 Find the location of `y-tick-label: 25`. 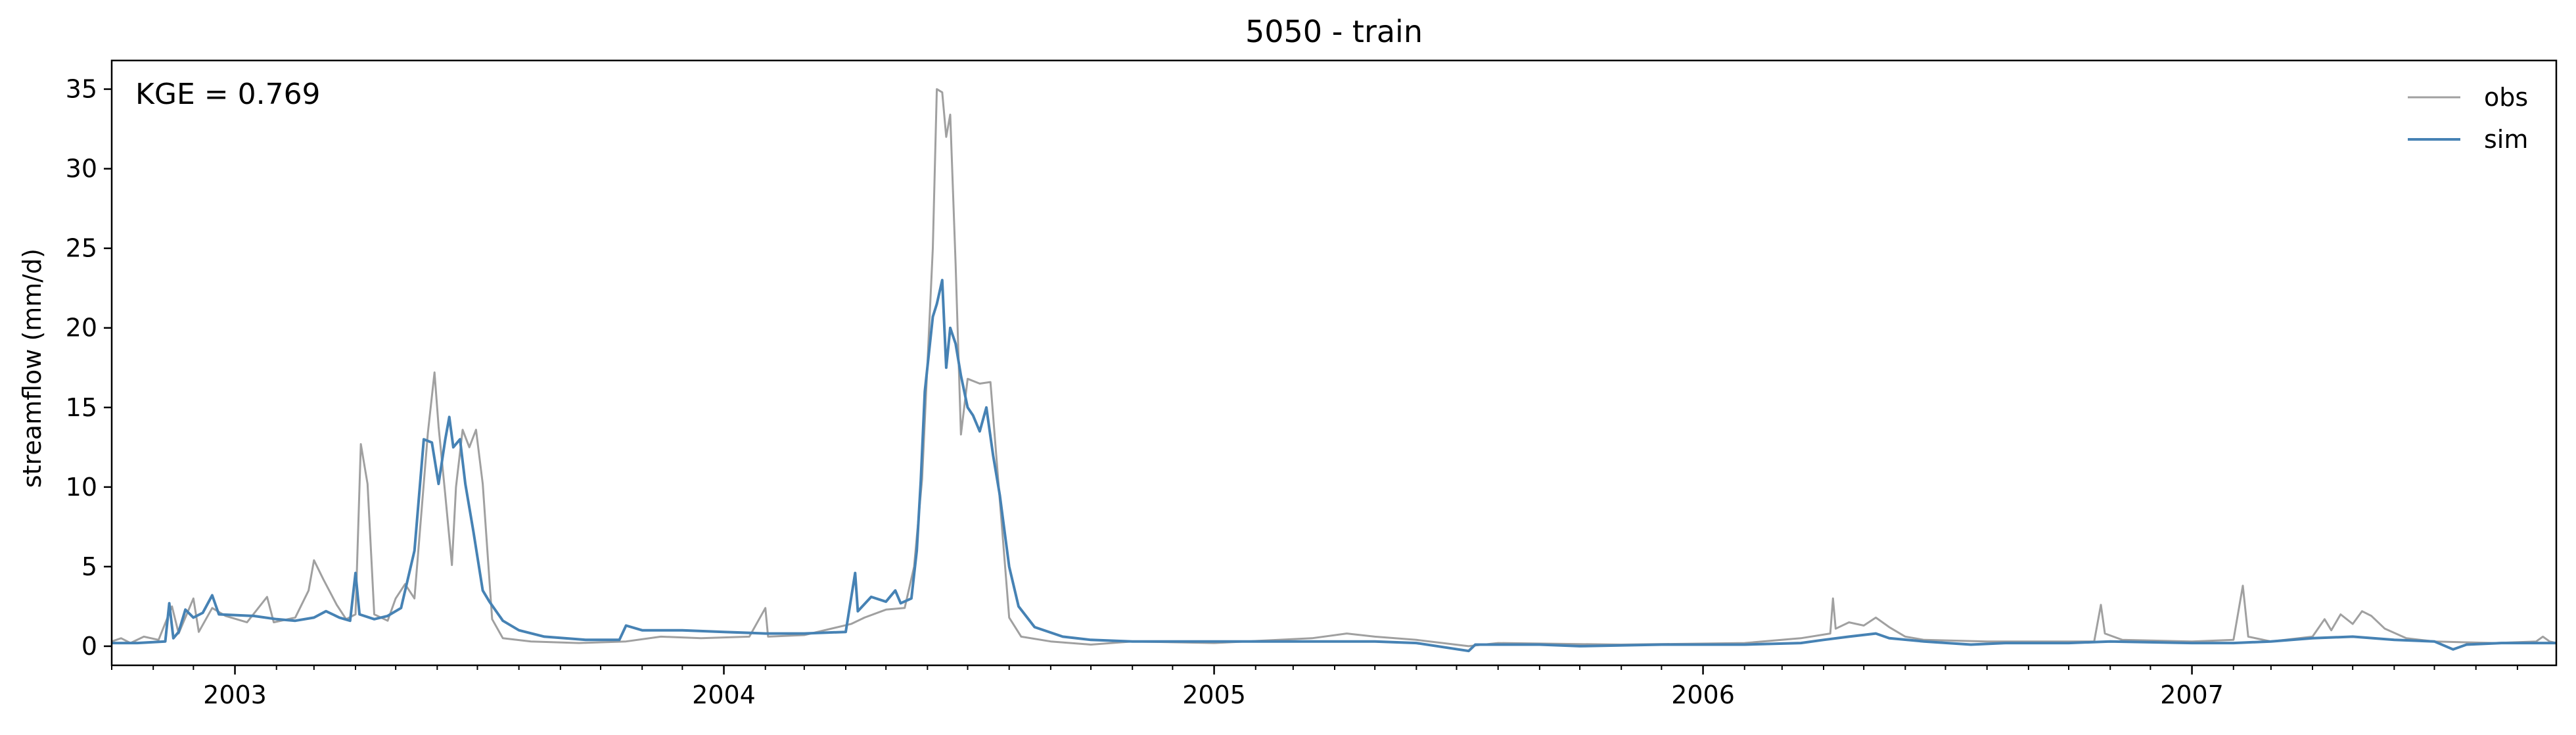

y-tick-label: 25 is located at coordinates (82, 248).